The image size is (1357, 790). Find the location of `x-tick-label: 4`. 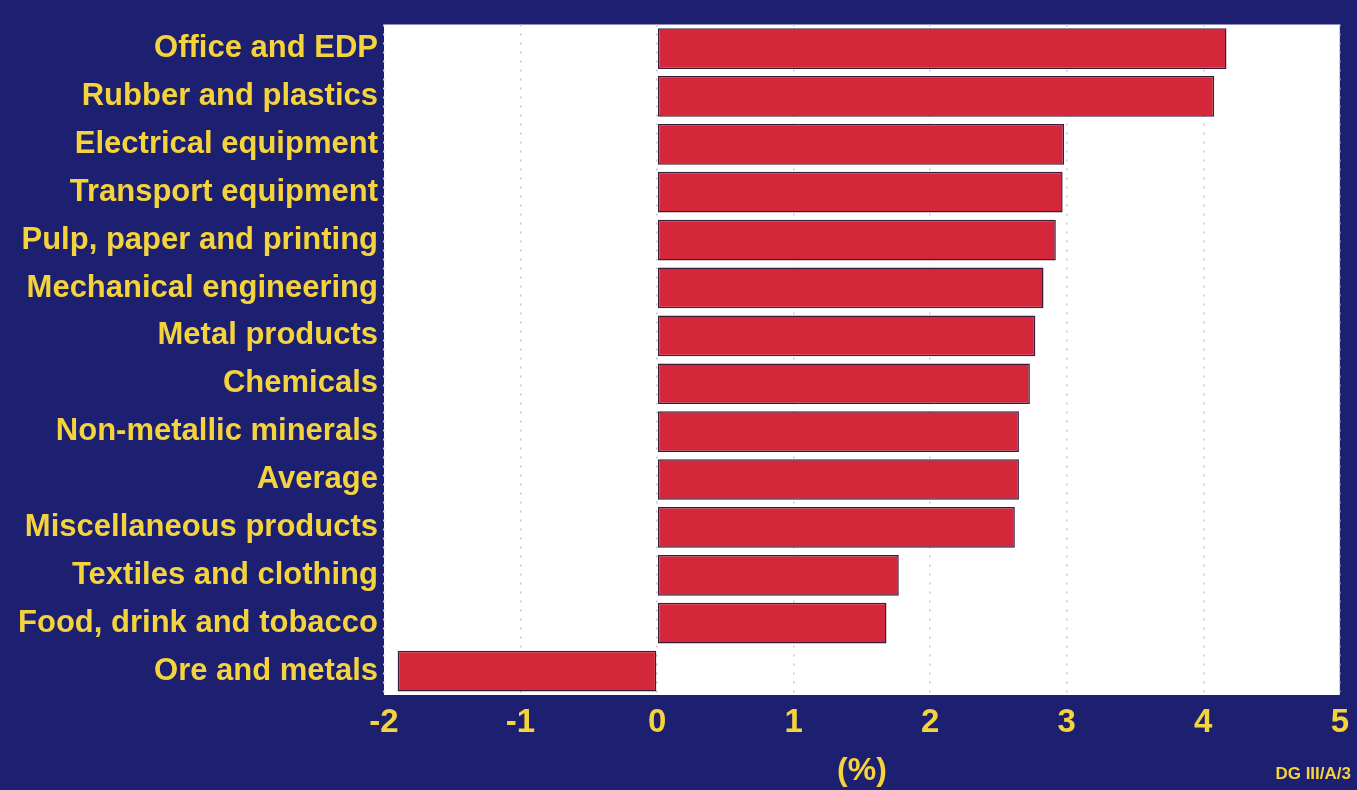

x-tick-label: 4 is located at coordinates (1204, 720).